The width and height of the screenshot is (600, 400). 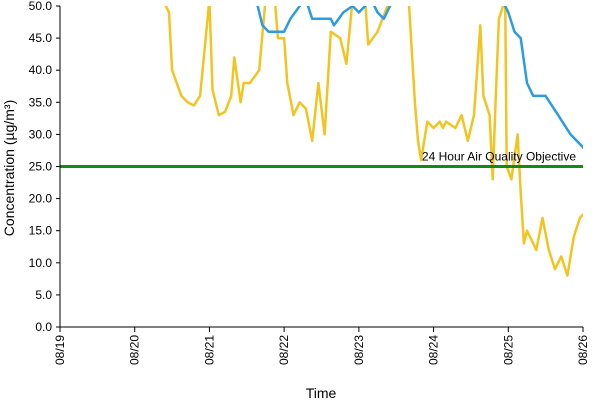 What do you see at coordinates (583, 350) in the screenshot?
I see `x-tick-label: 08/26` at bounding box center [583, 350].